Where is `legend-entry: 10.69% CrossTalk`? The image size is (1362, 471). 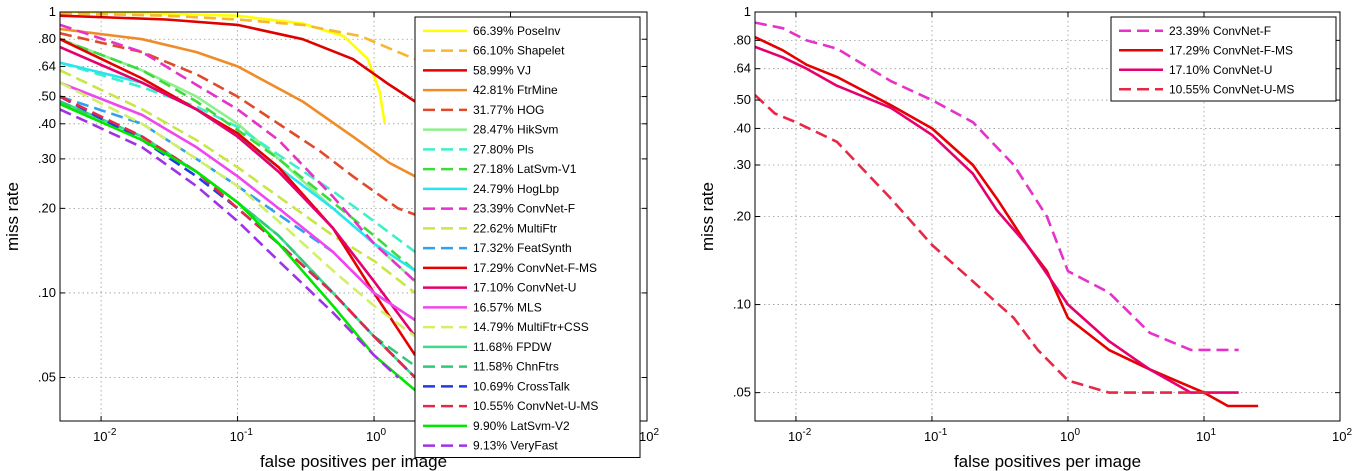 legend-entry: 10.69% CrossTalk is located at coordinates (522, 386).